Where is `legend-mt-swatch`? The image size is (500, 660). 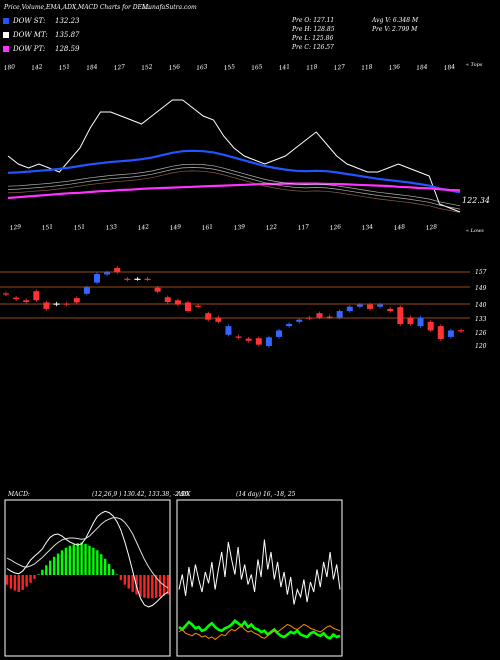
legend-mt-swatch is located at coordinates (6, 35).